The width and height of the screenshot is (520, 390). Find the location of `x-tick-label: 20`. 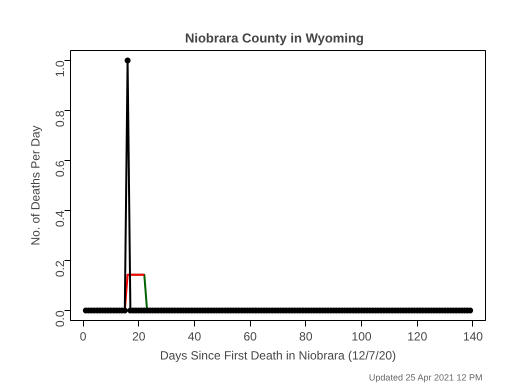

x-tick-label: 20 is located at coordinates (139, 337).